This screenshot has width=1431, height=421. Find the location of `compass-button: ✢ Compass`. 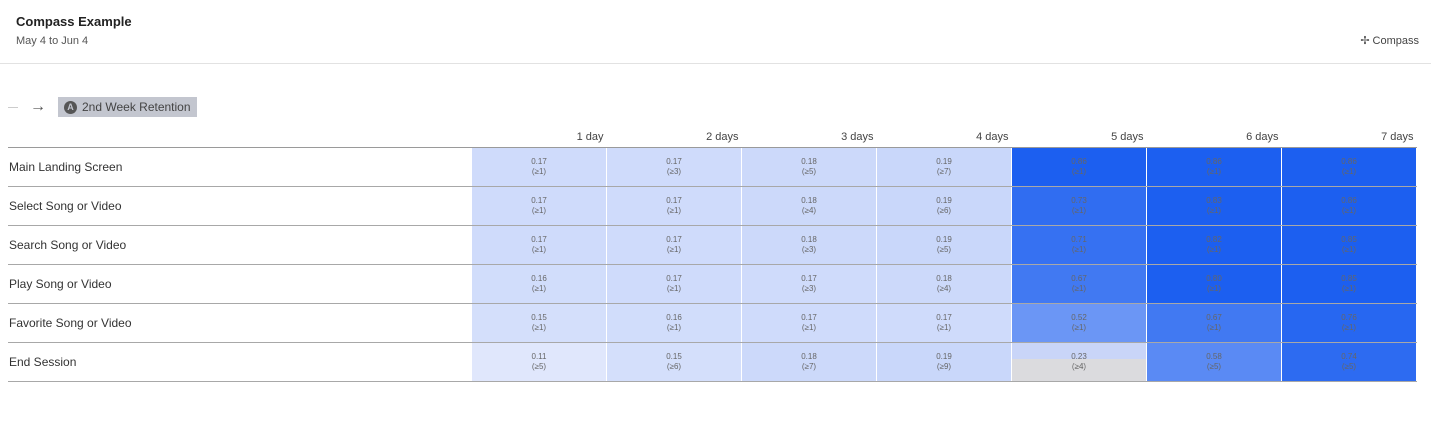

compass-button: ✢ Compass is located at coordinates (1389, 41).